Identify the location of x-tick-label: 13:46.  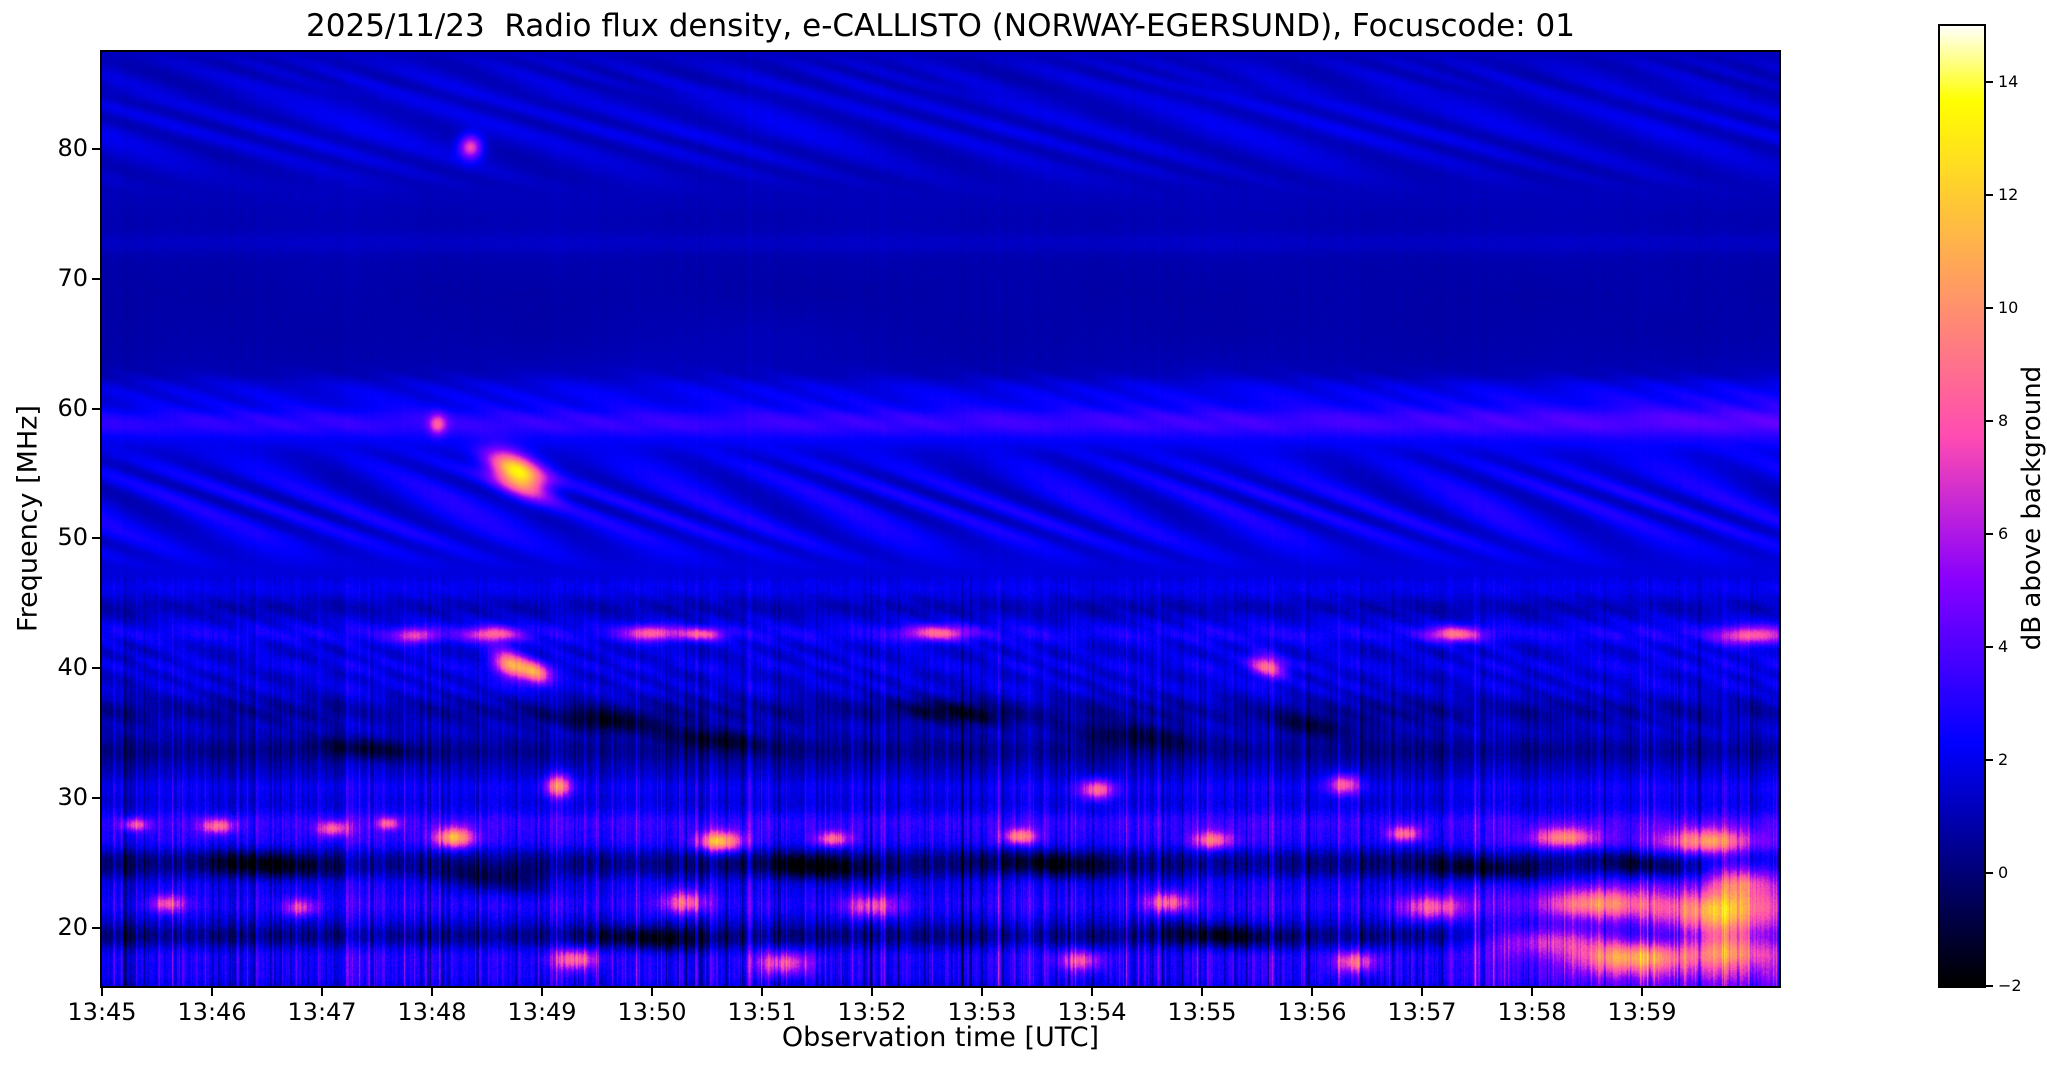
(212, 1012).